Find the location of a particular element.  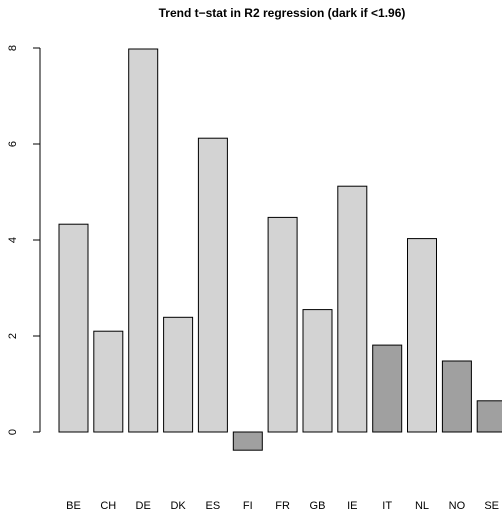

x-tick-label: GB is located at coordinates (318, 506).